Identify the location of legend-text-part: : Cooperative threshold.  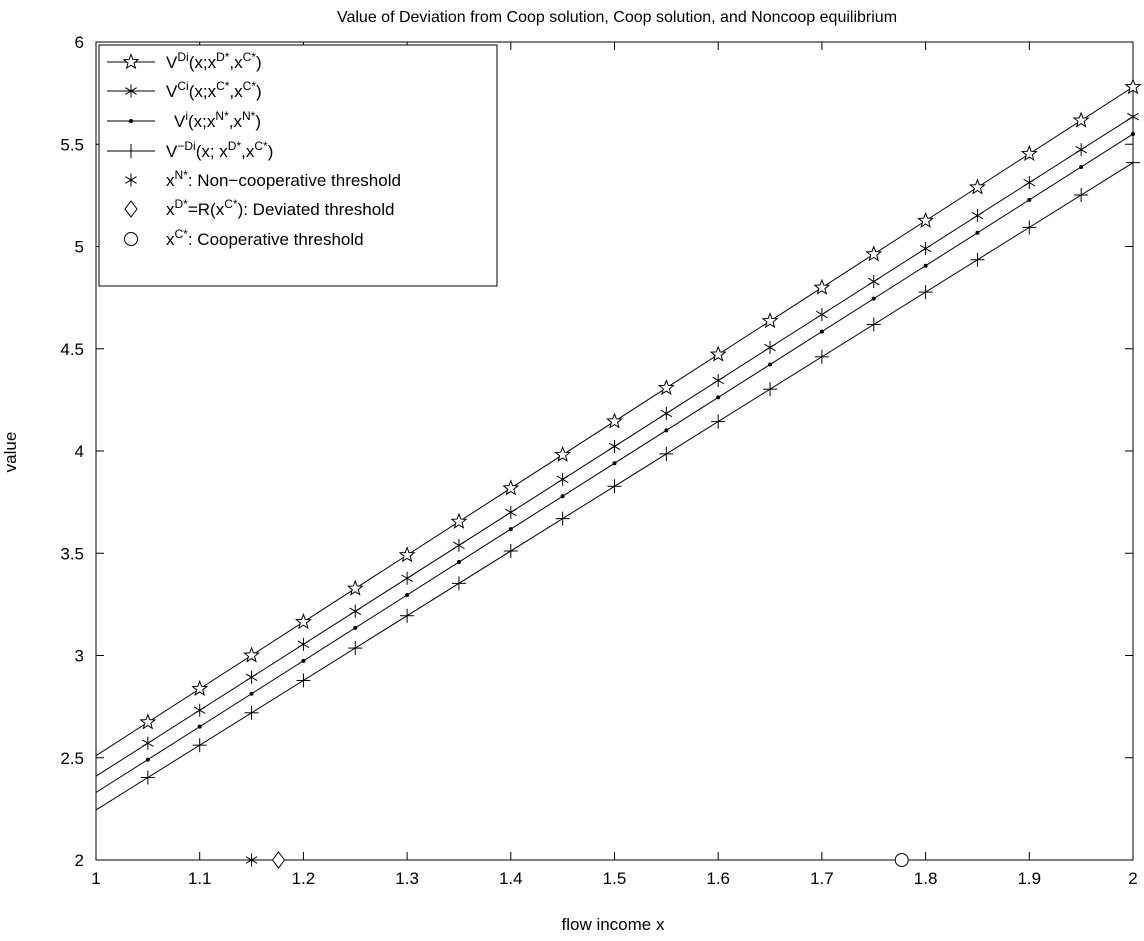
(276, 239).